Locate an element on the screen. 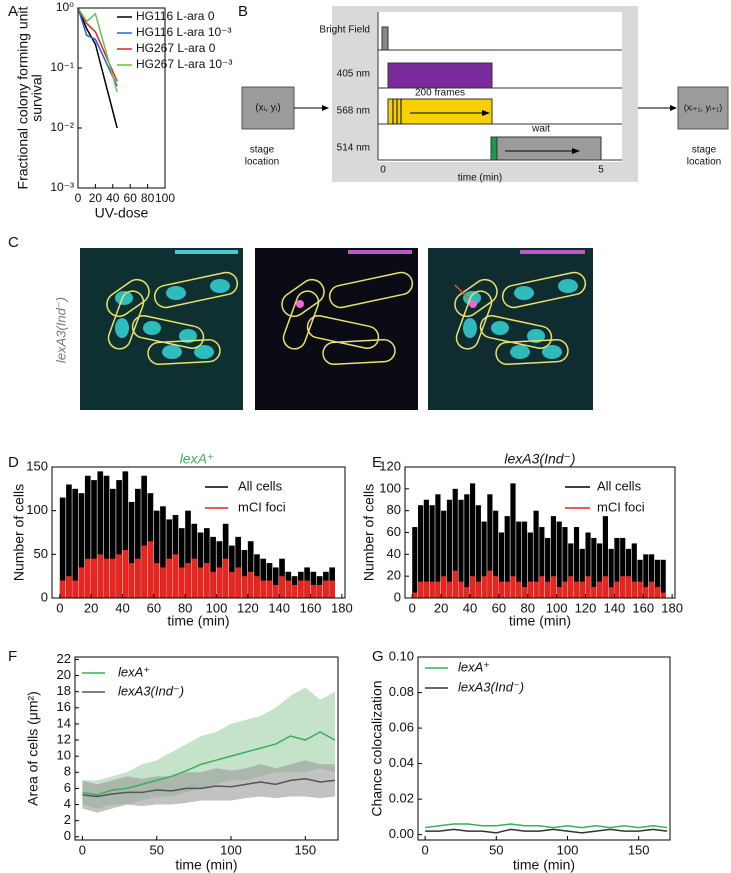 Image resolution: width=731 pixels, height=873 pixels. micrographs: lexA3(Ind⁻) is located at coordinates (323, 329).